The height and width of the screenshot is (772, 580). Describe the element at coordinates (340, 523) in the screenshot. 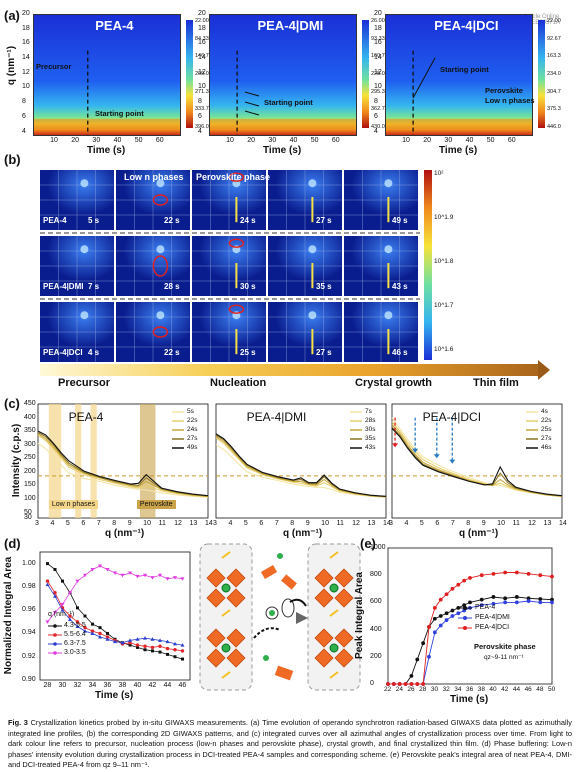

I see `x-tick: 11` at that location.